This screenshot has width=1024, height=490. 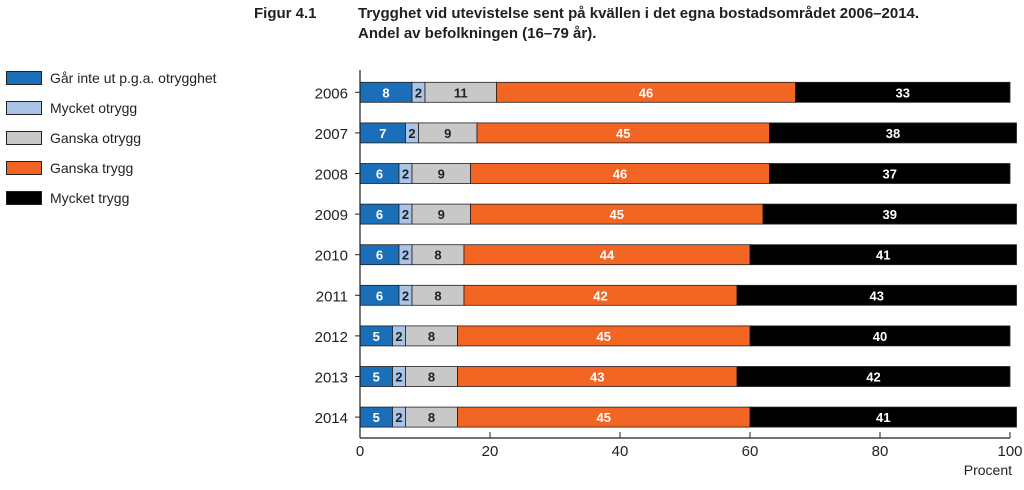 What do you see at coordinates (477, 33) in the screenshot?
I see `figure-title-line-2: Andel av befolkningen (16–79 år).` at bounding box center [477, 33].